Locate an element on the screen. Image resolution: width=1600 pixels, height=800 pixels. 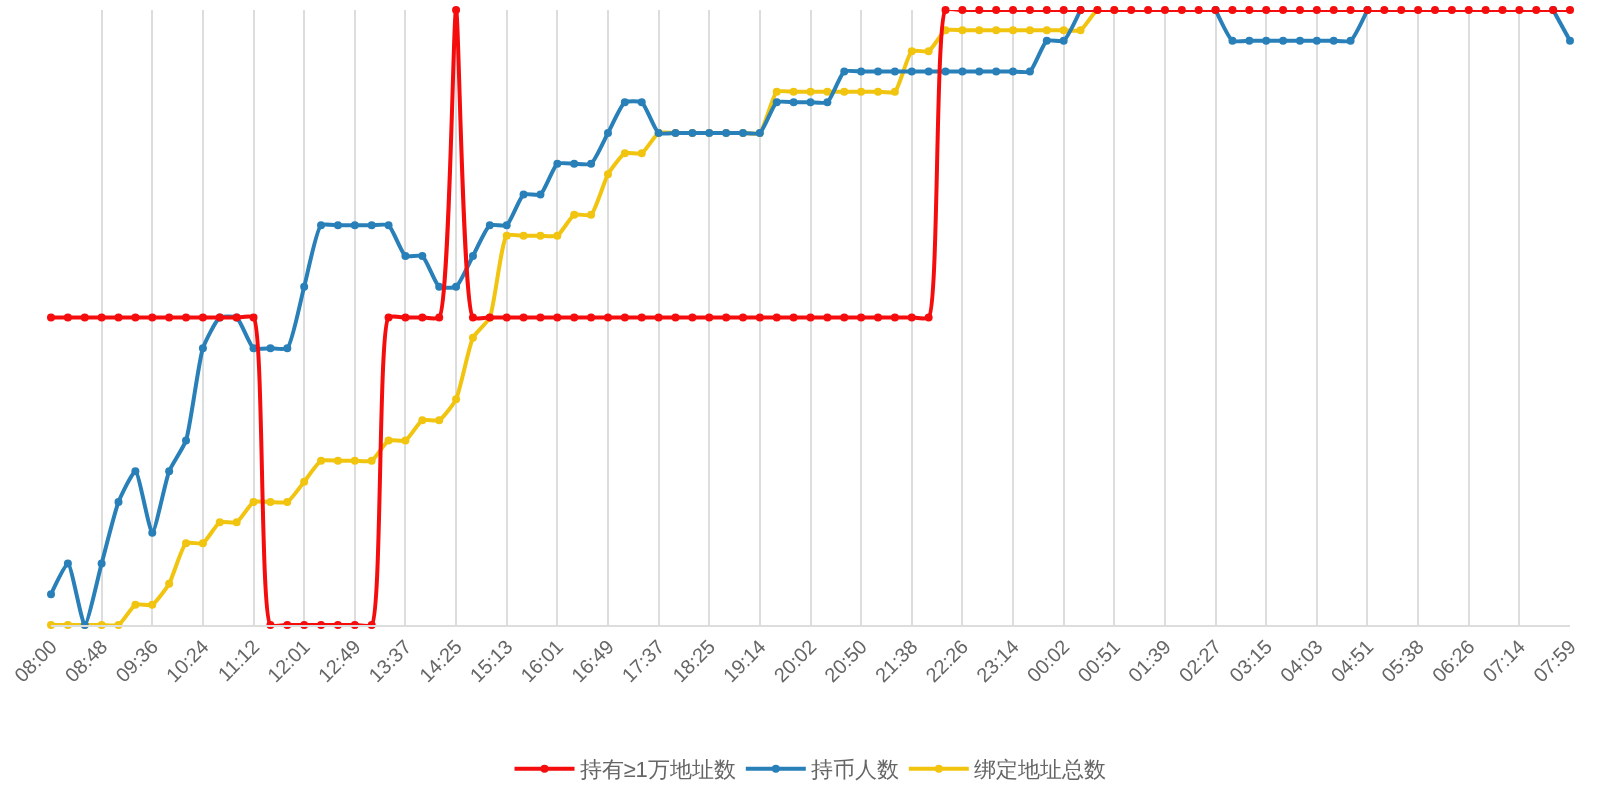
legend-label: 持有≥1万地址数 is located at coordinates (657, 770).